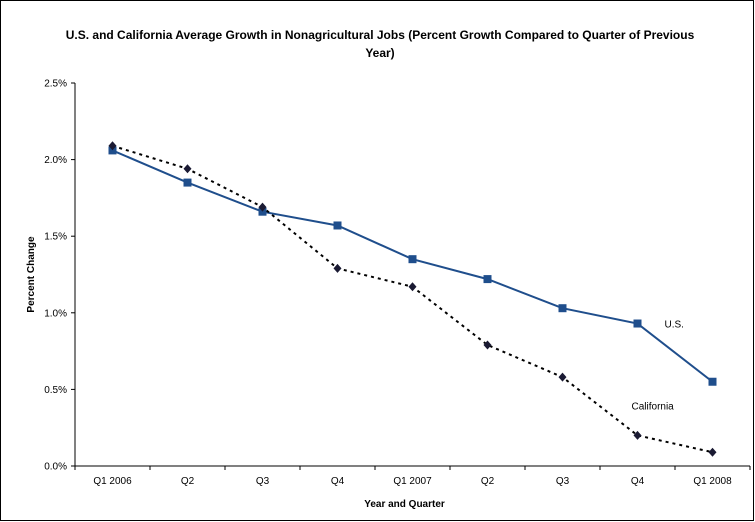  What do you see at coordinates (412, 481) in the screenshot?
I see `x-tick-label: Q1 2007` at bounding box center [412, 481].